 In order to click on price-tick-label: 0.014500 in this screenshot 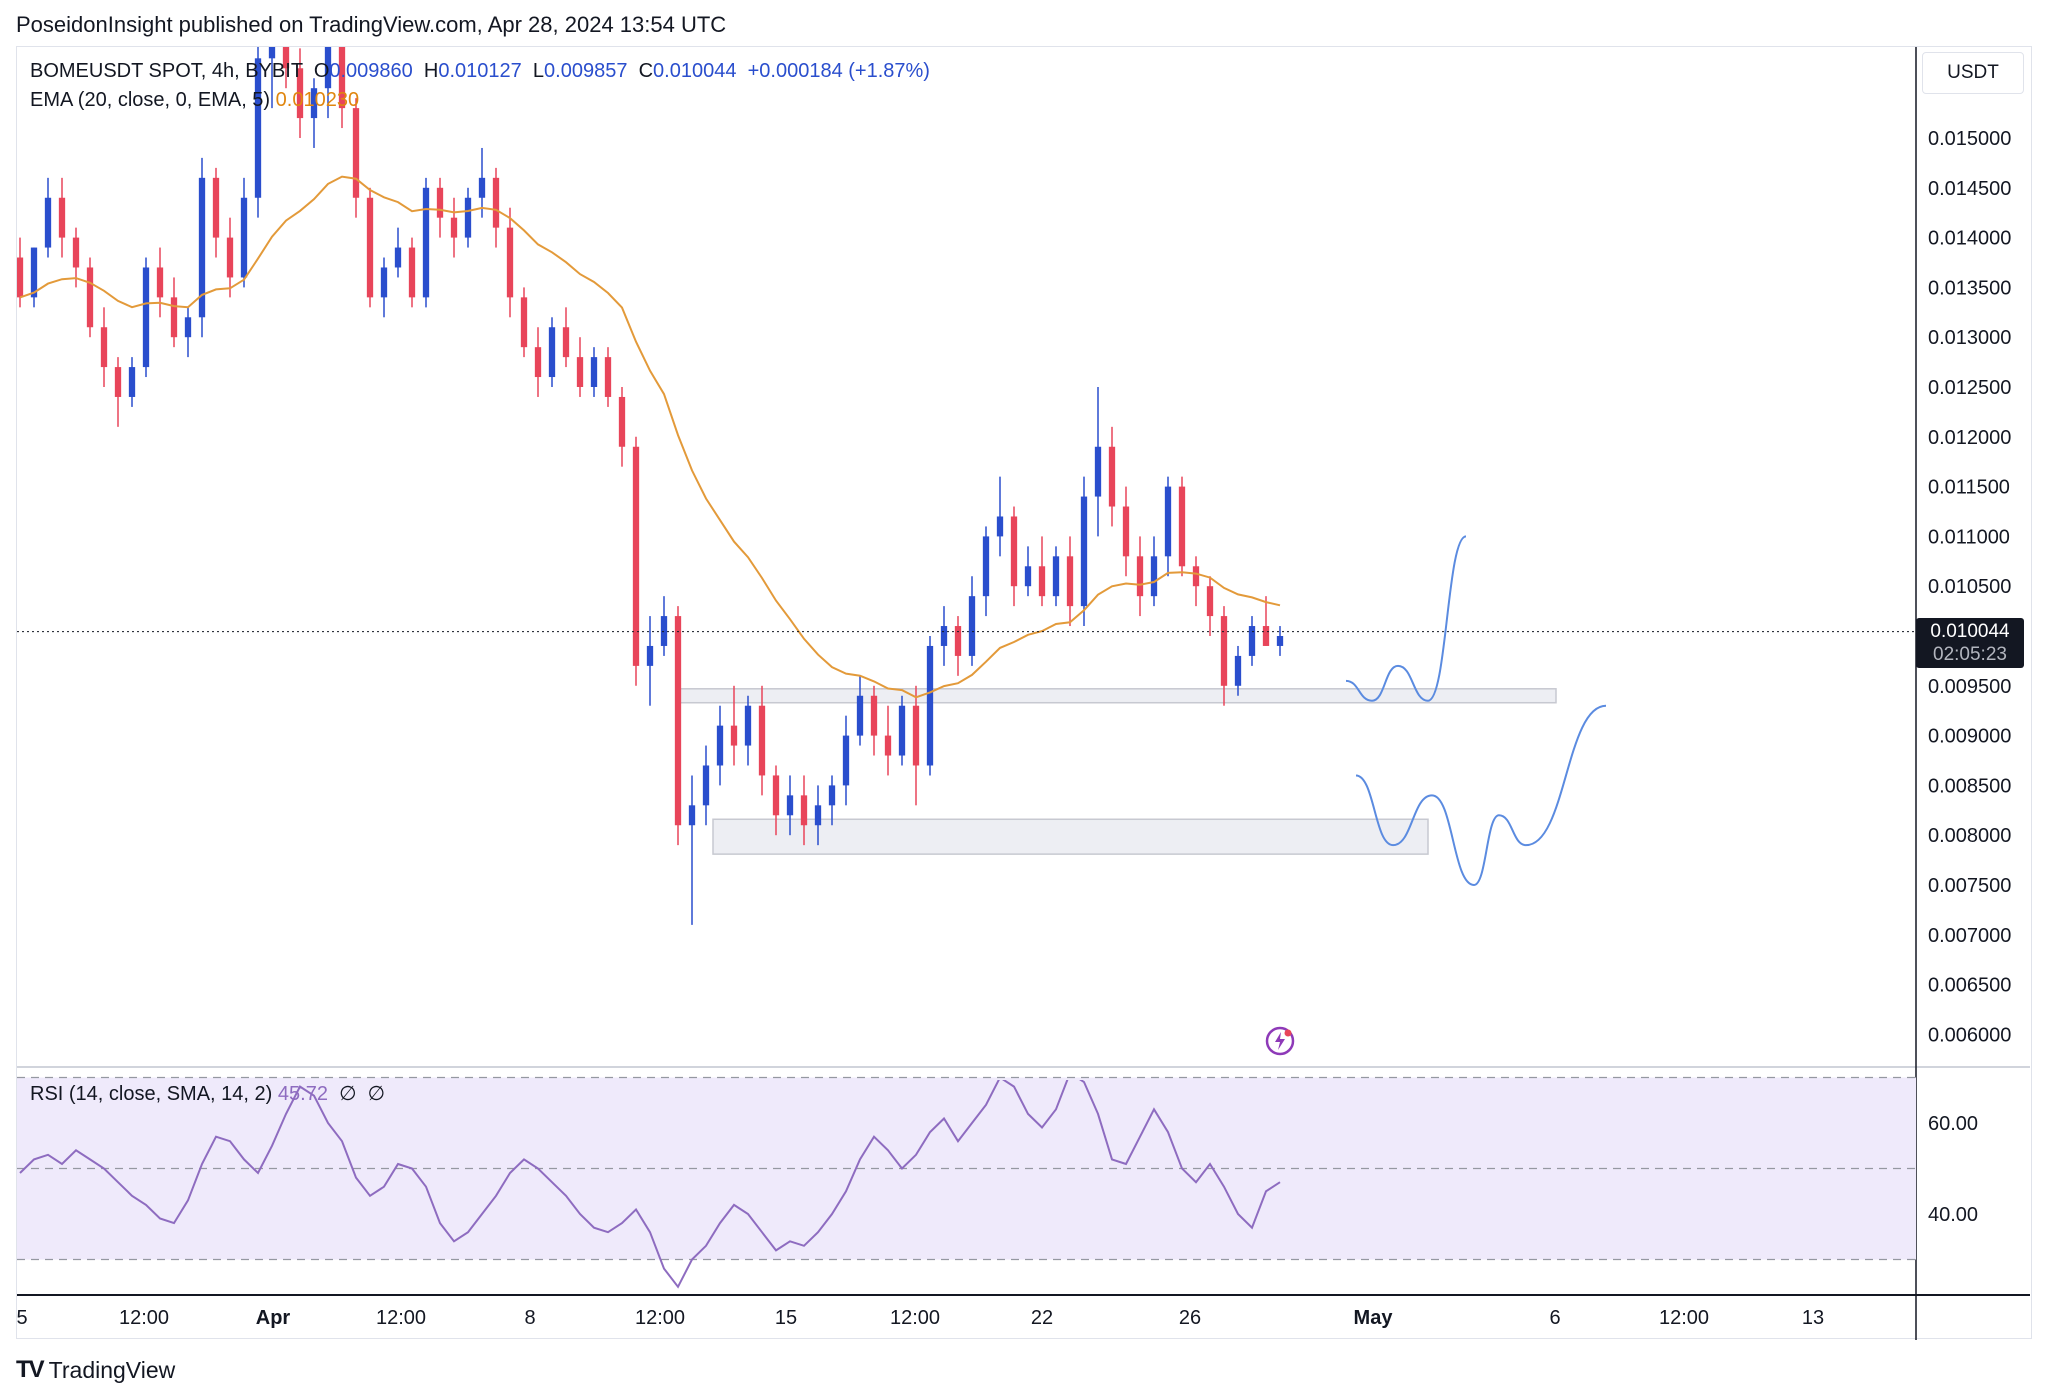, I will do `click(1969, 189)`.